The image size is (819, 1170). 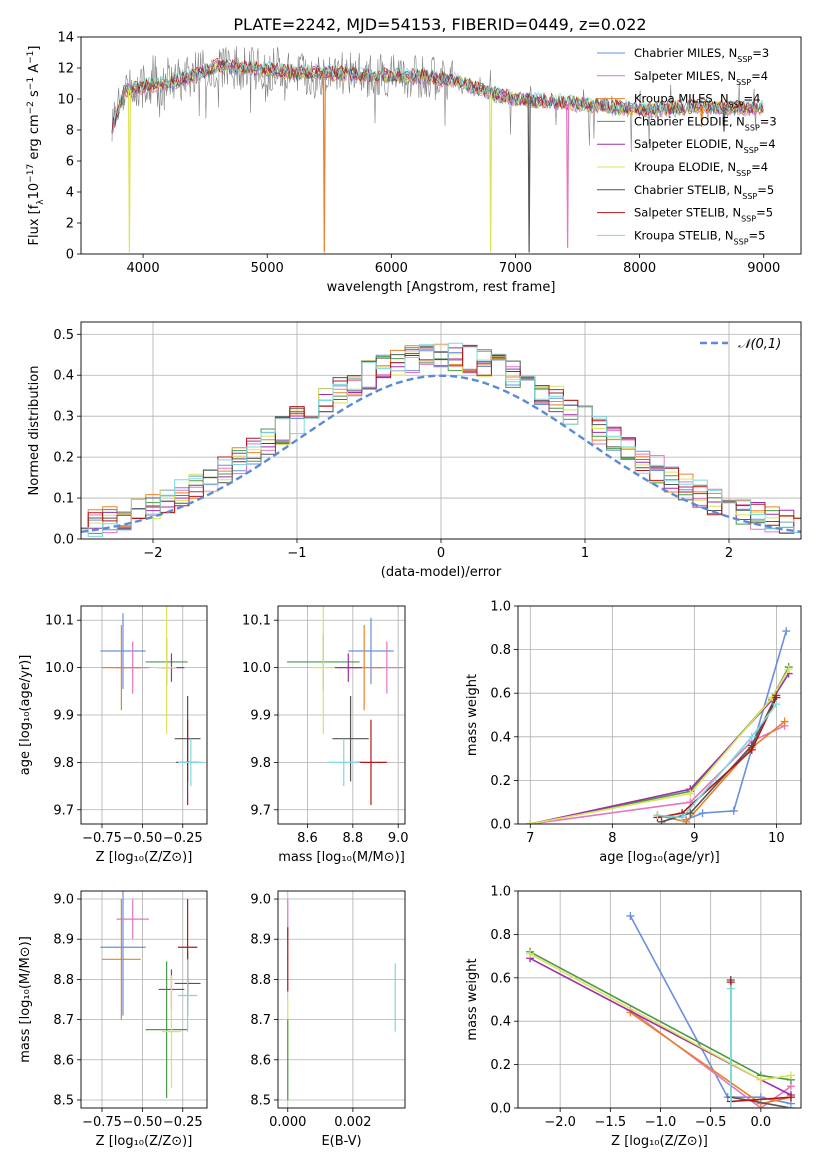 I want to click on x-tick-label: −2, so click(x=152, y=553).